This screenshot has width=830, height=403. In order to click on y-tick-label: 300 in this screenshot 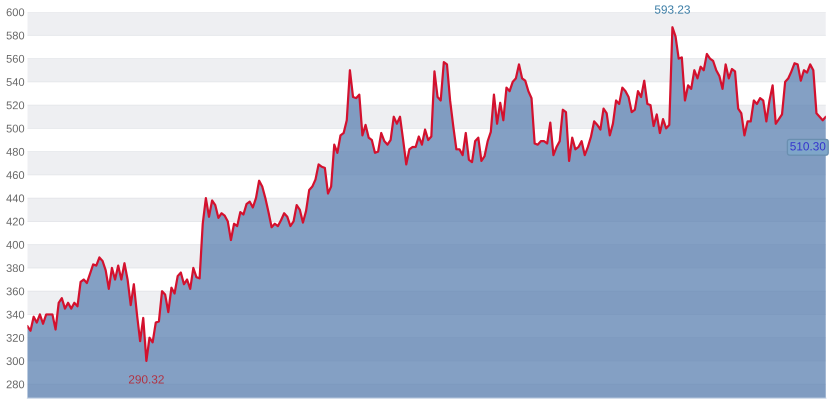, I will do `click(15, 361)`.